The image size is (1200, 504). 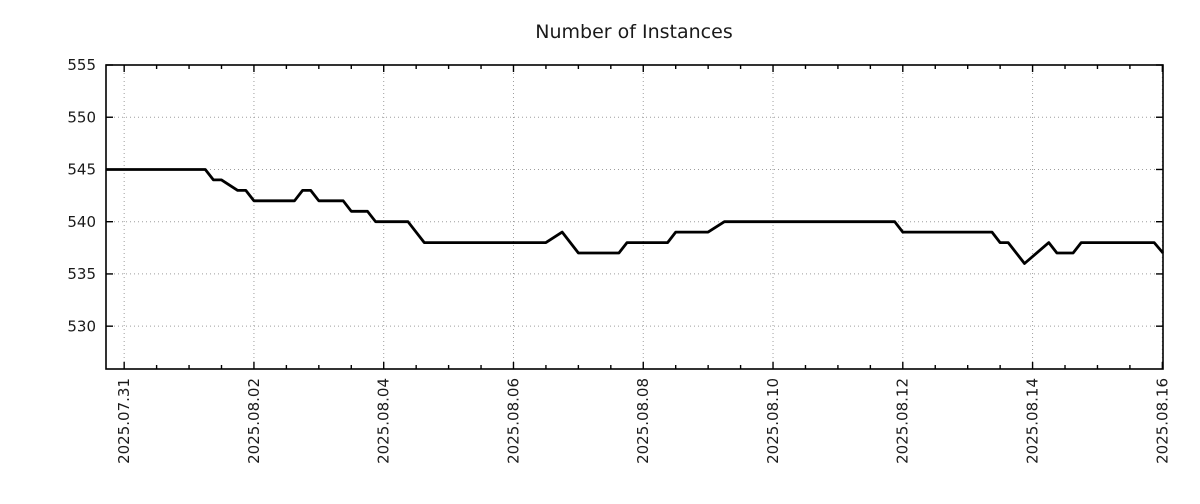 I want to click on x-tick-label: 2025.08.16, so click(x=1162, y=421).